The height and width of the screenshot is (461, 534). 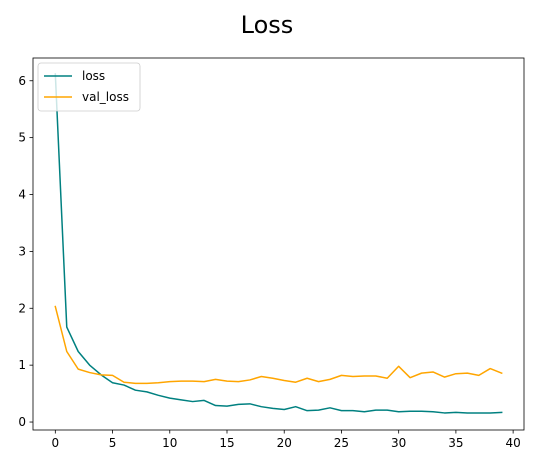 What do you see at coordinates (512, 443) in the screenshot?
I see `x-tick-label: 40` at bounding box center [512, 443].